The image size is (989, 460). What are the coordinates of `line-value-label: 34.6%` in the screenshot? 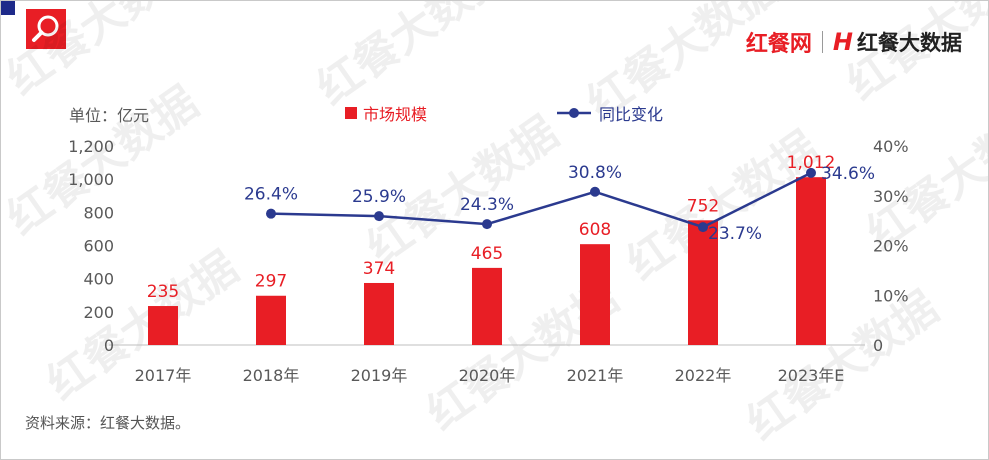 It's located at (848, 174).